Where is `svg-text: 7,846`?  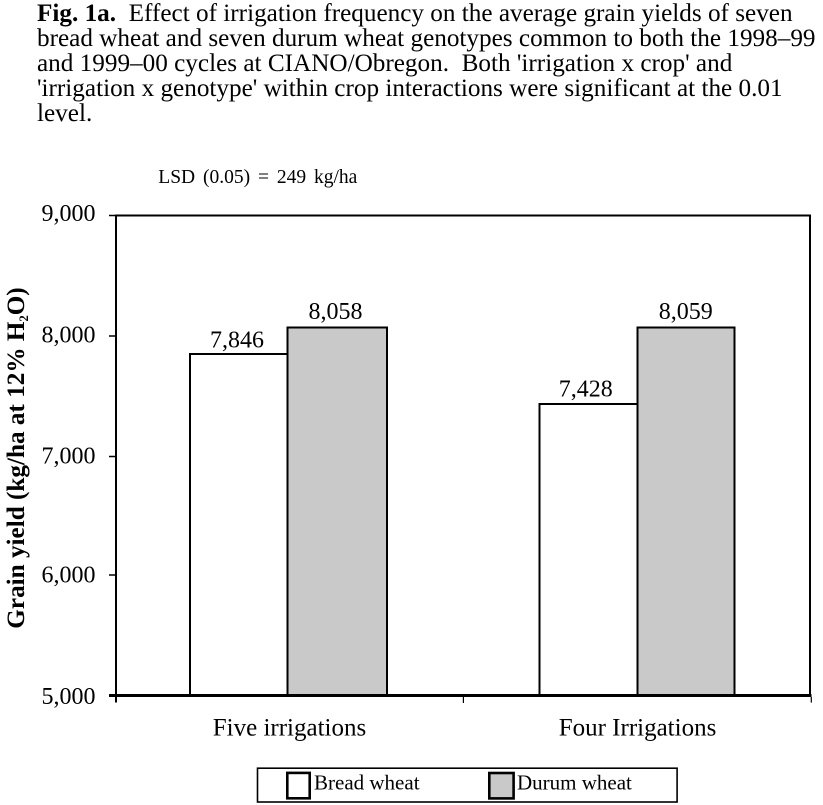 svg-text: 7,846 is located at coordinates (237, 341).